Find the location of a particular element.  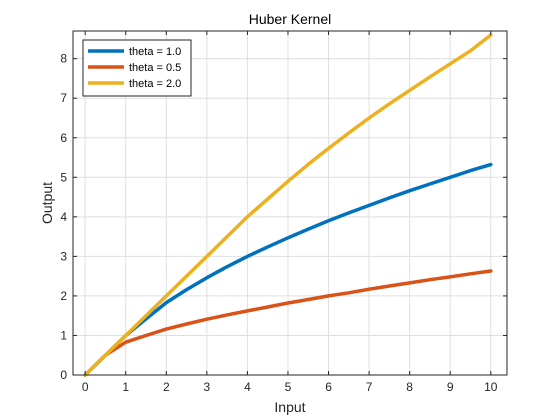

y-tick-label: 4 is located at coordinates (63, 217).